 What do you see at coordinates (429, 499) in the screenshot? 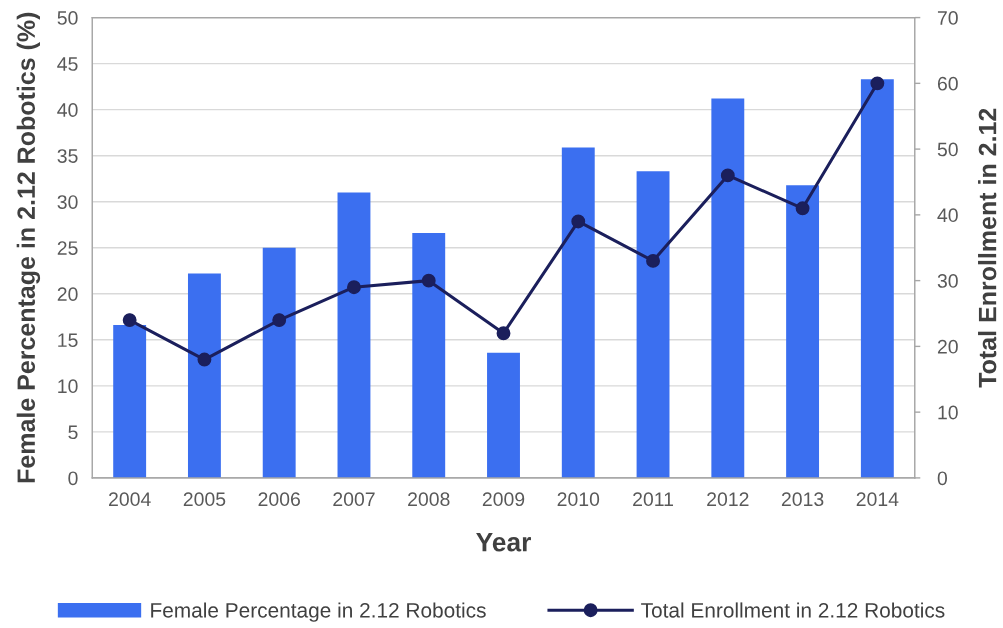
I see `x-tick-label: 2008` at bounding box center [429, 499].